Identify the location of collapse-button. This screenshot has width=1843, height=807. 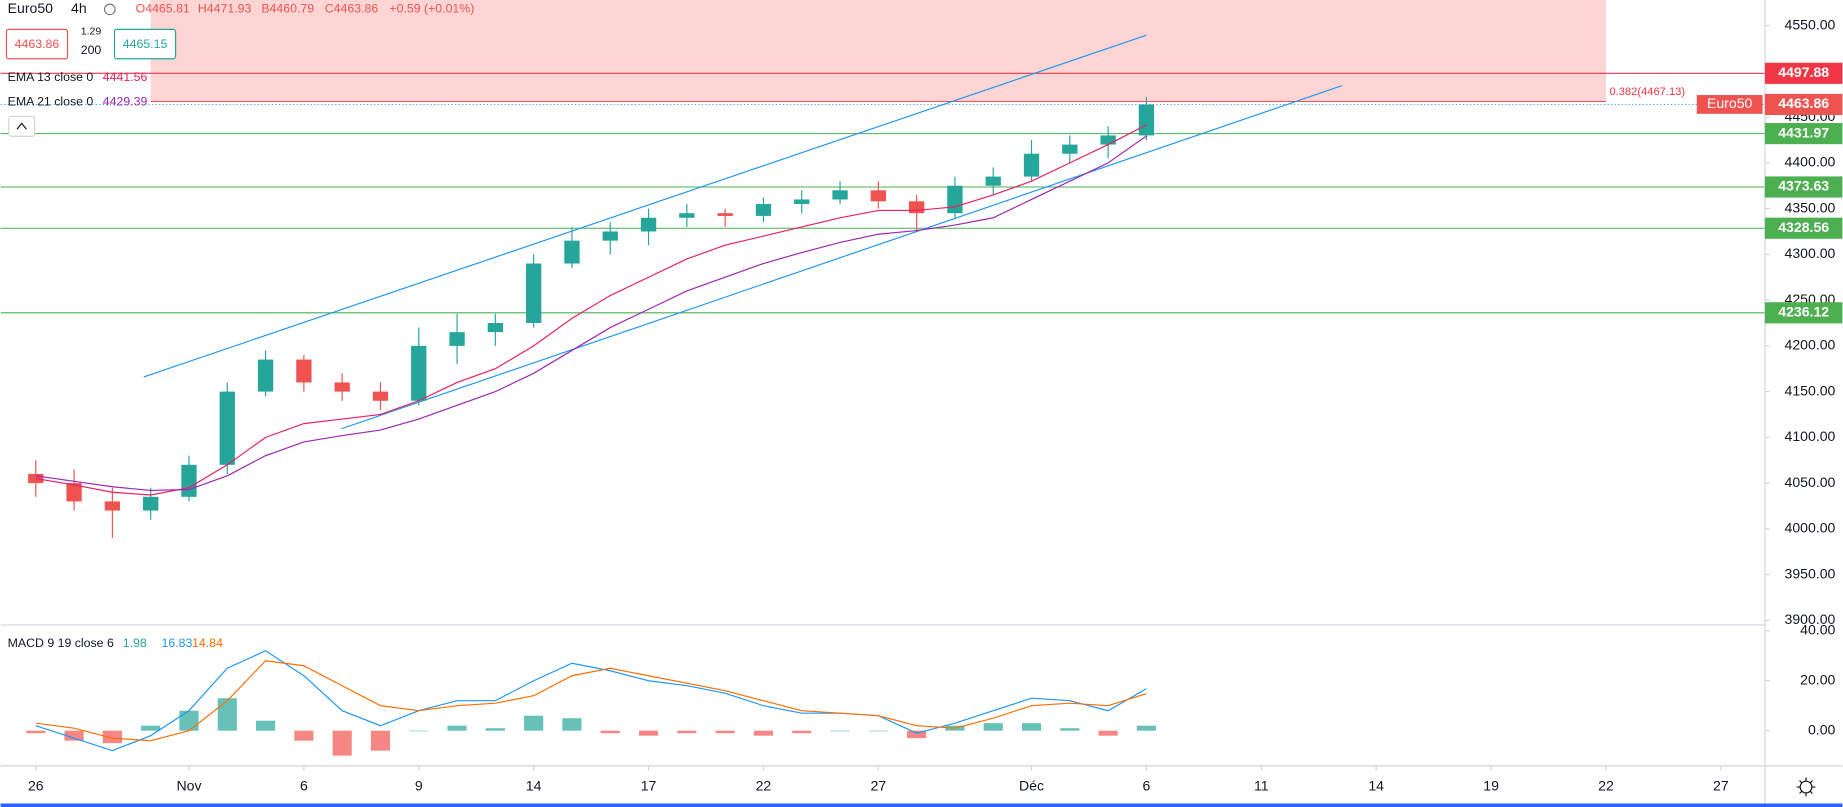
(22, 126).